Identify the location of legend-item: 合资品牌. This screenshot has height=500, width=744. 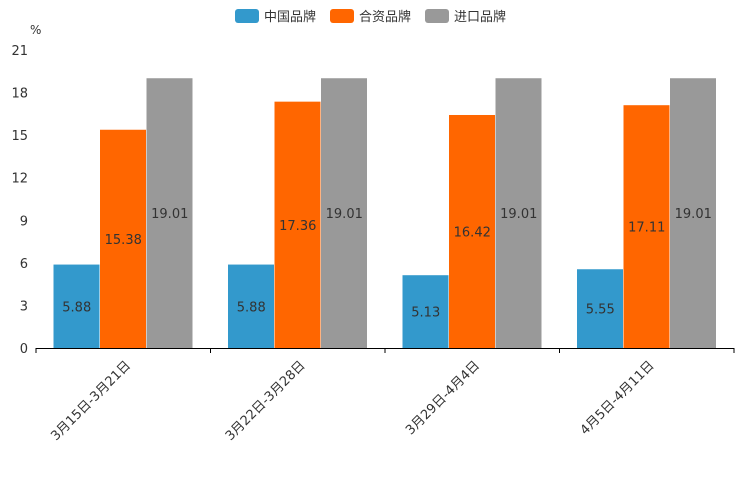
(370, 17).